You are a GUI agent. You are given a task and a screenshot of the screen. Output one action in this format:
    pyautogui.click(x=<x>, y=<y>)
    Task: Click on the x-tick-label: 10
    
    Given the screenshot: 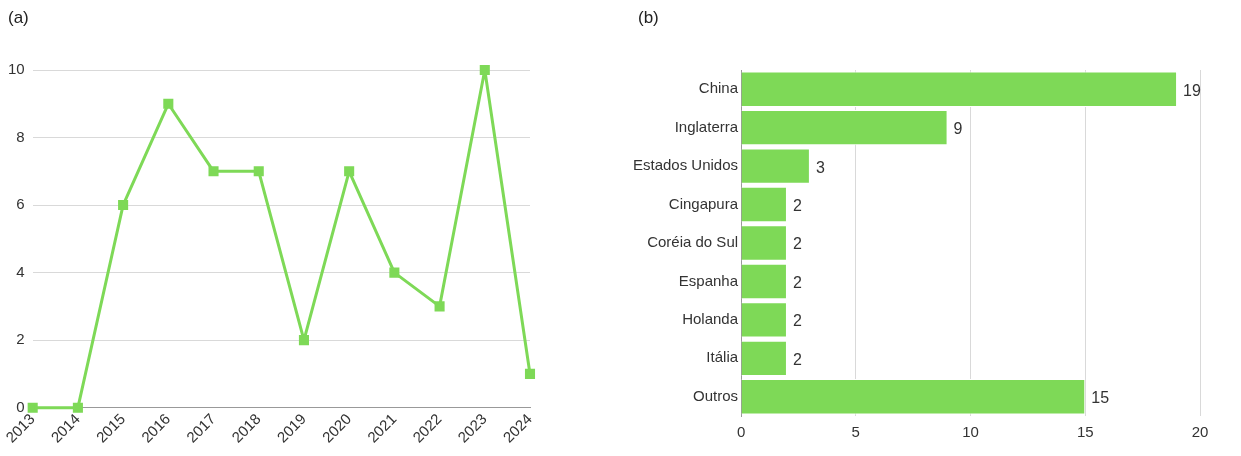 What is the action you would take?
    pyautogui.click(x=970, y=432)
    